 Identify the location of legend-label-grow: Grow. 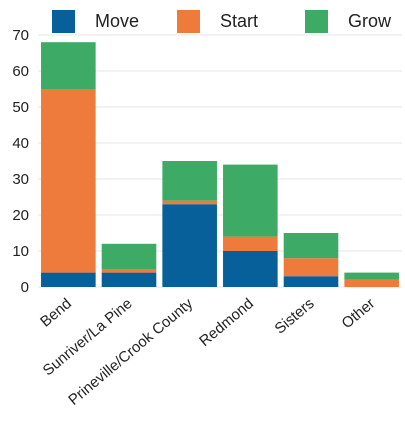
(370, 21).